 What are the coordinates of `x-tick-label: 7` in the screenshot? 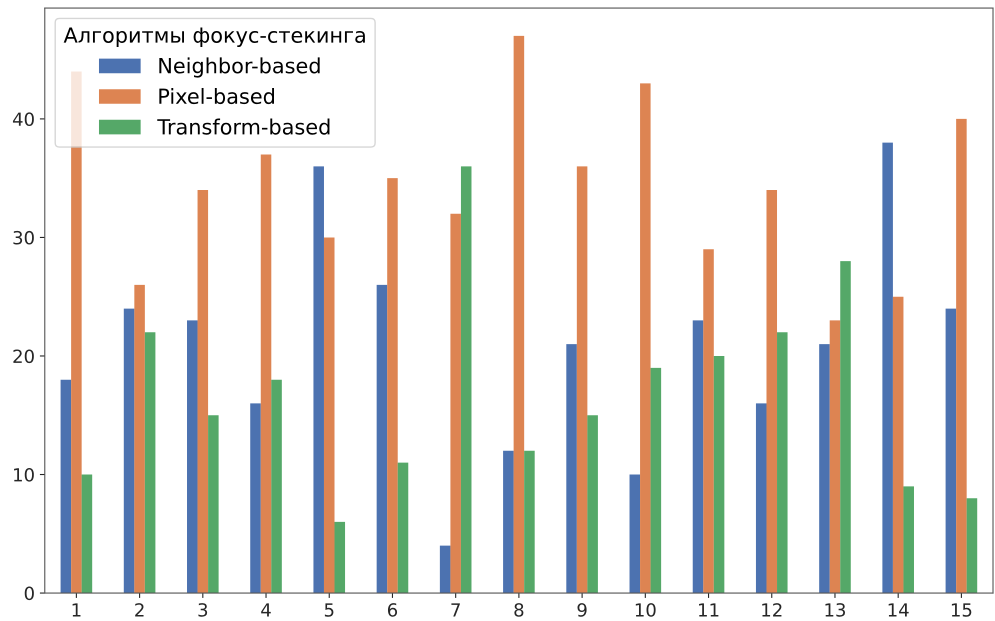 It's located at (455, 609).